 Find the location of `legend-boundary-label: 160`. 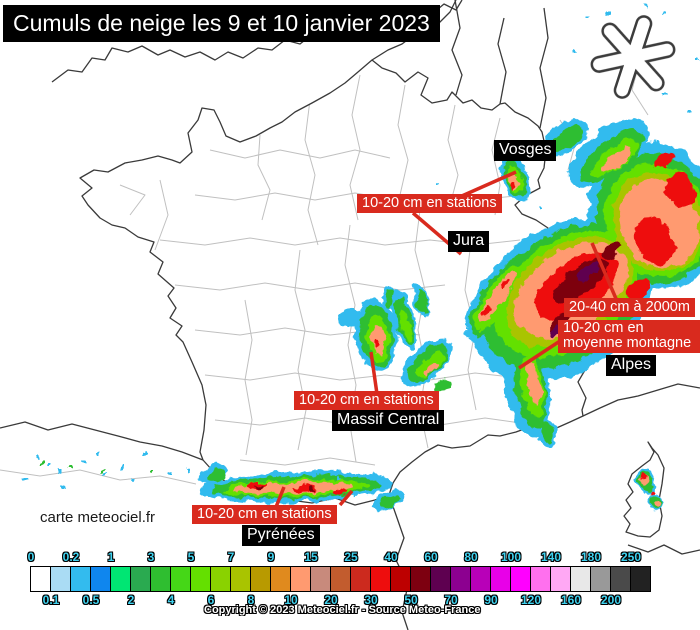

legend-boundary-label: 160 is located at coordinates (571, 600).